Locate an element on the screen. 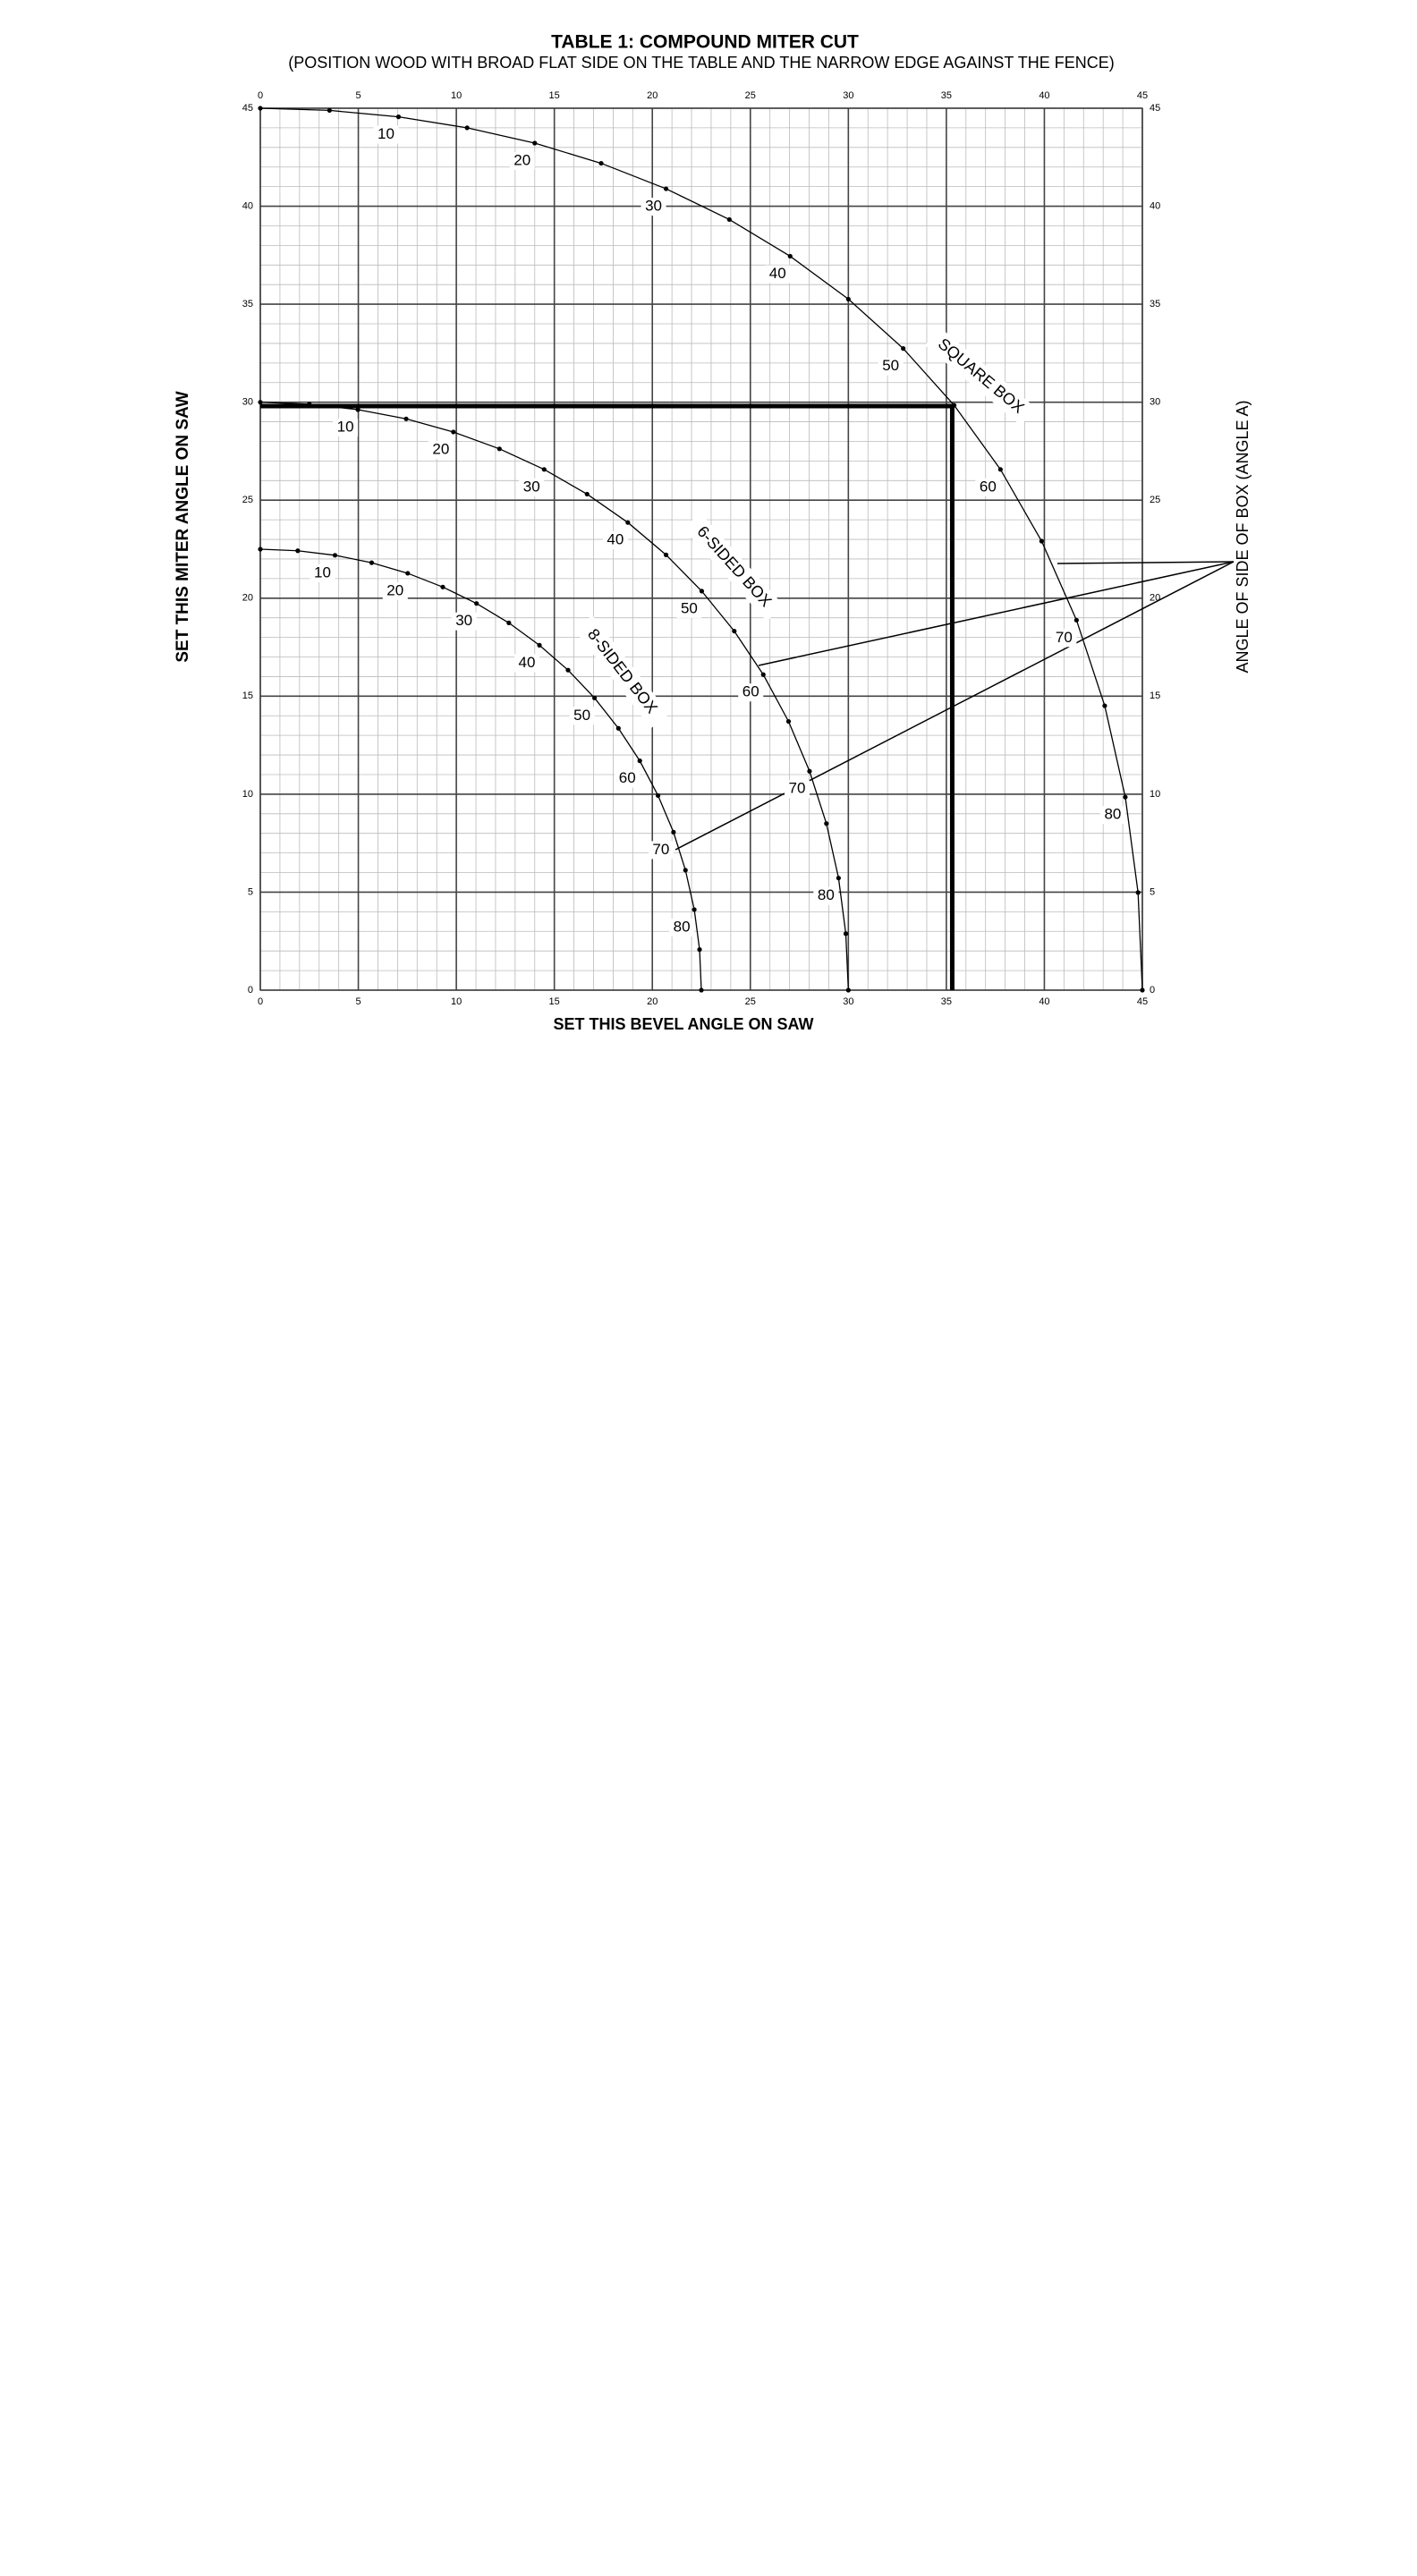 The height and width of the screenshot is (2576, 1417). x-tick-label: 10 is located at coordinates (456, 1001).